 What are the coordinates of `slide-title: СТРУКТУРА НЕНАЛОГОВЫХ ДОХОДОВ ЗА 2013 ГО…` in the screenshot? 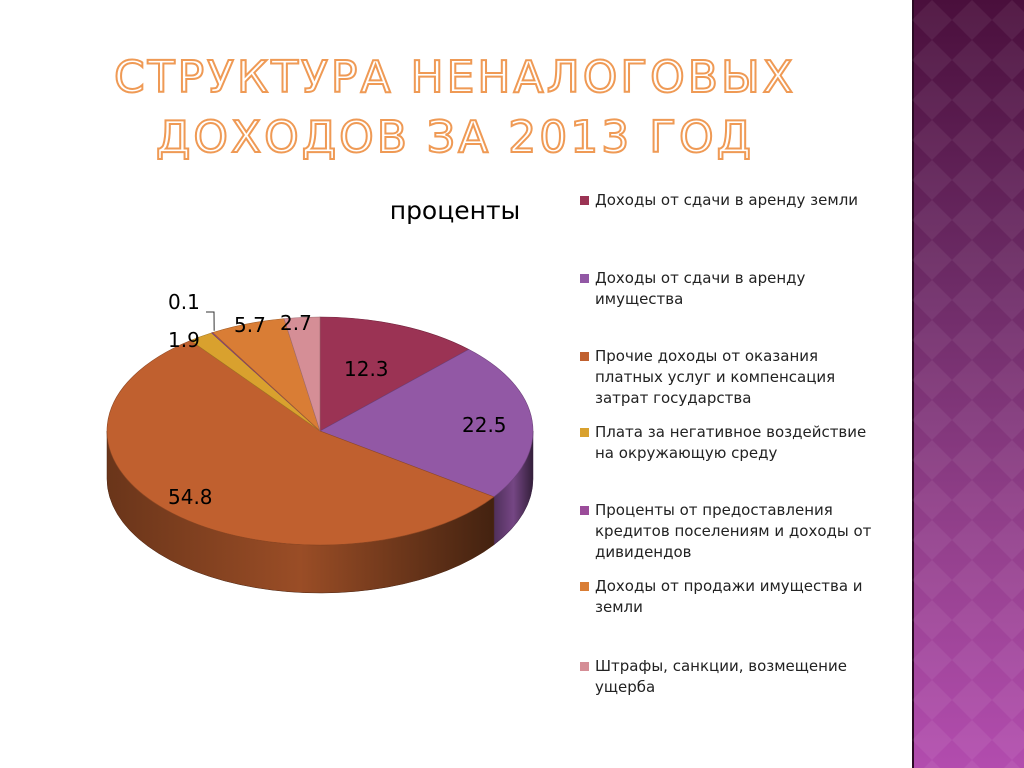 It's located at (454, 107).